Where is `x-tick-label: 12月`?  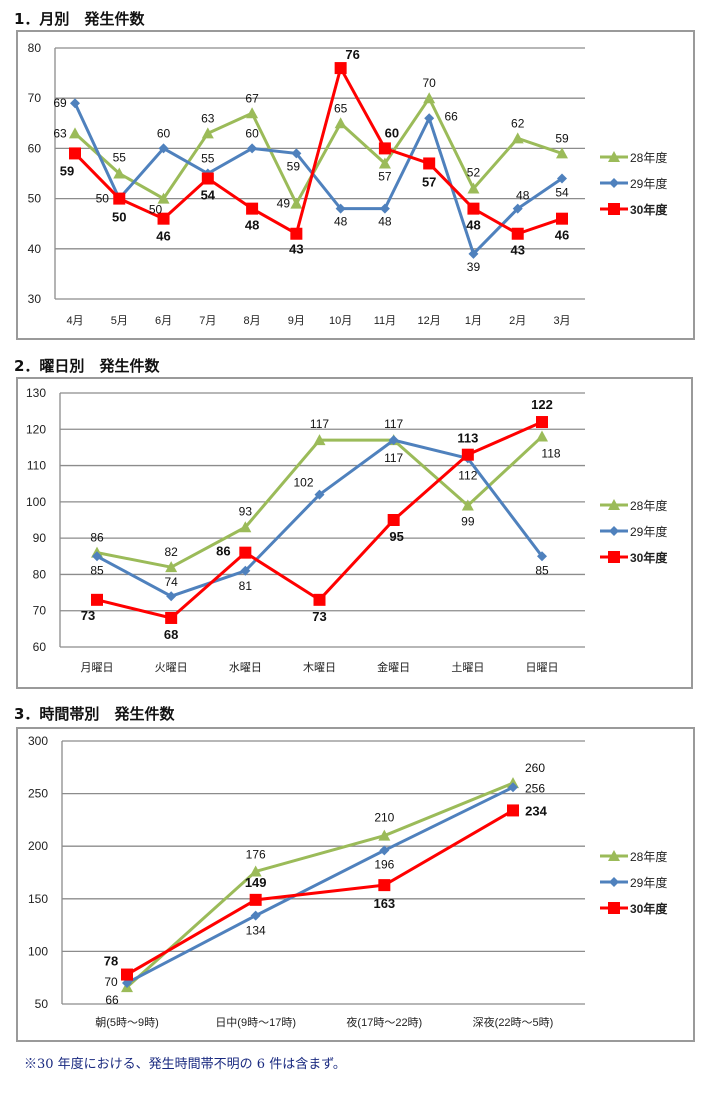 x-tick-label: 12月 is located at coordinates (429, 321).